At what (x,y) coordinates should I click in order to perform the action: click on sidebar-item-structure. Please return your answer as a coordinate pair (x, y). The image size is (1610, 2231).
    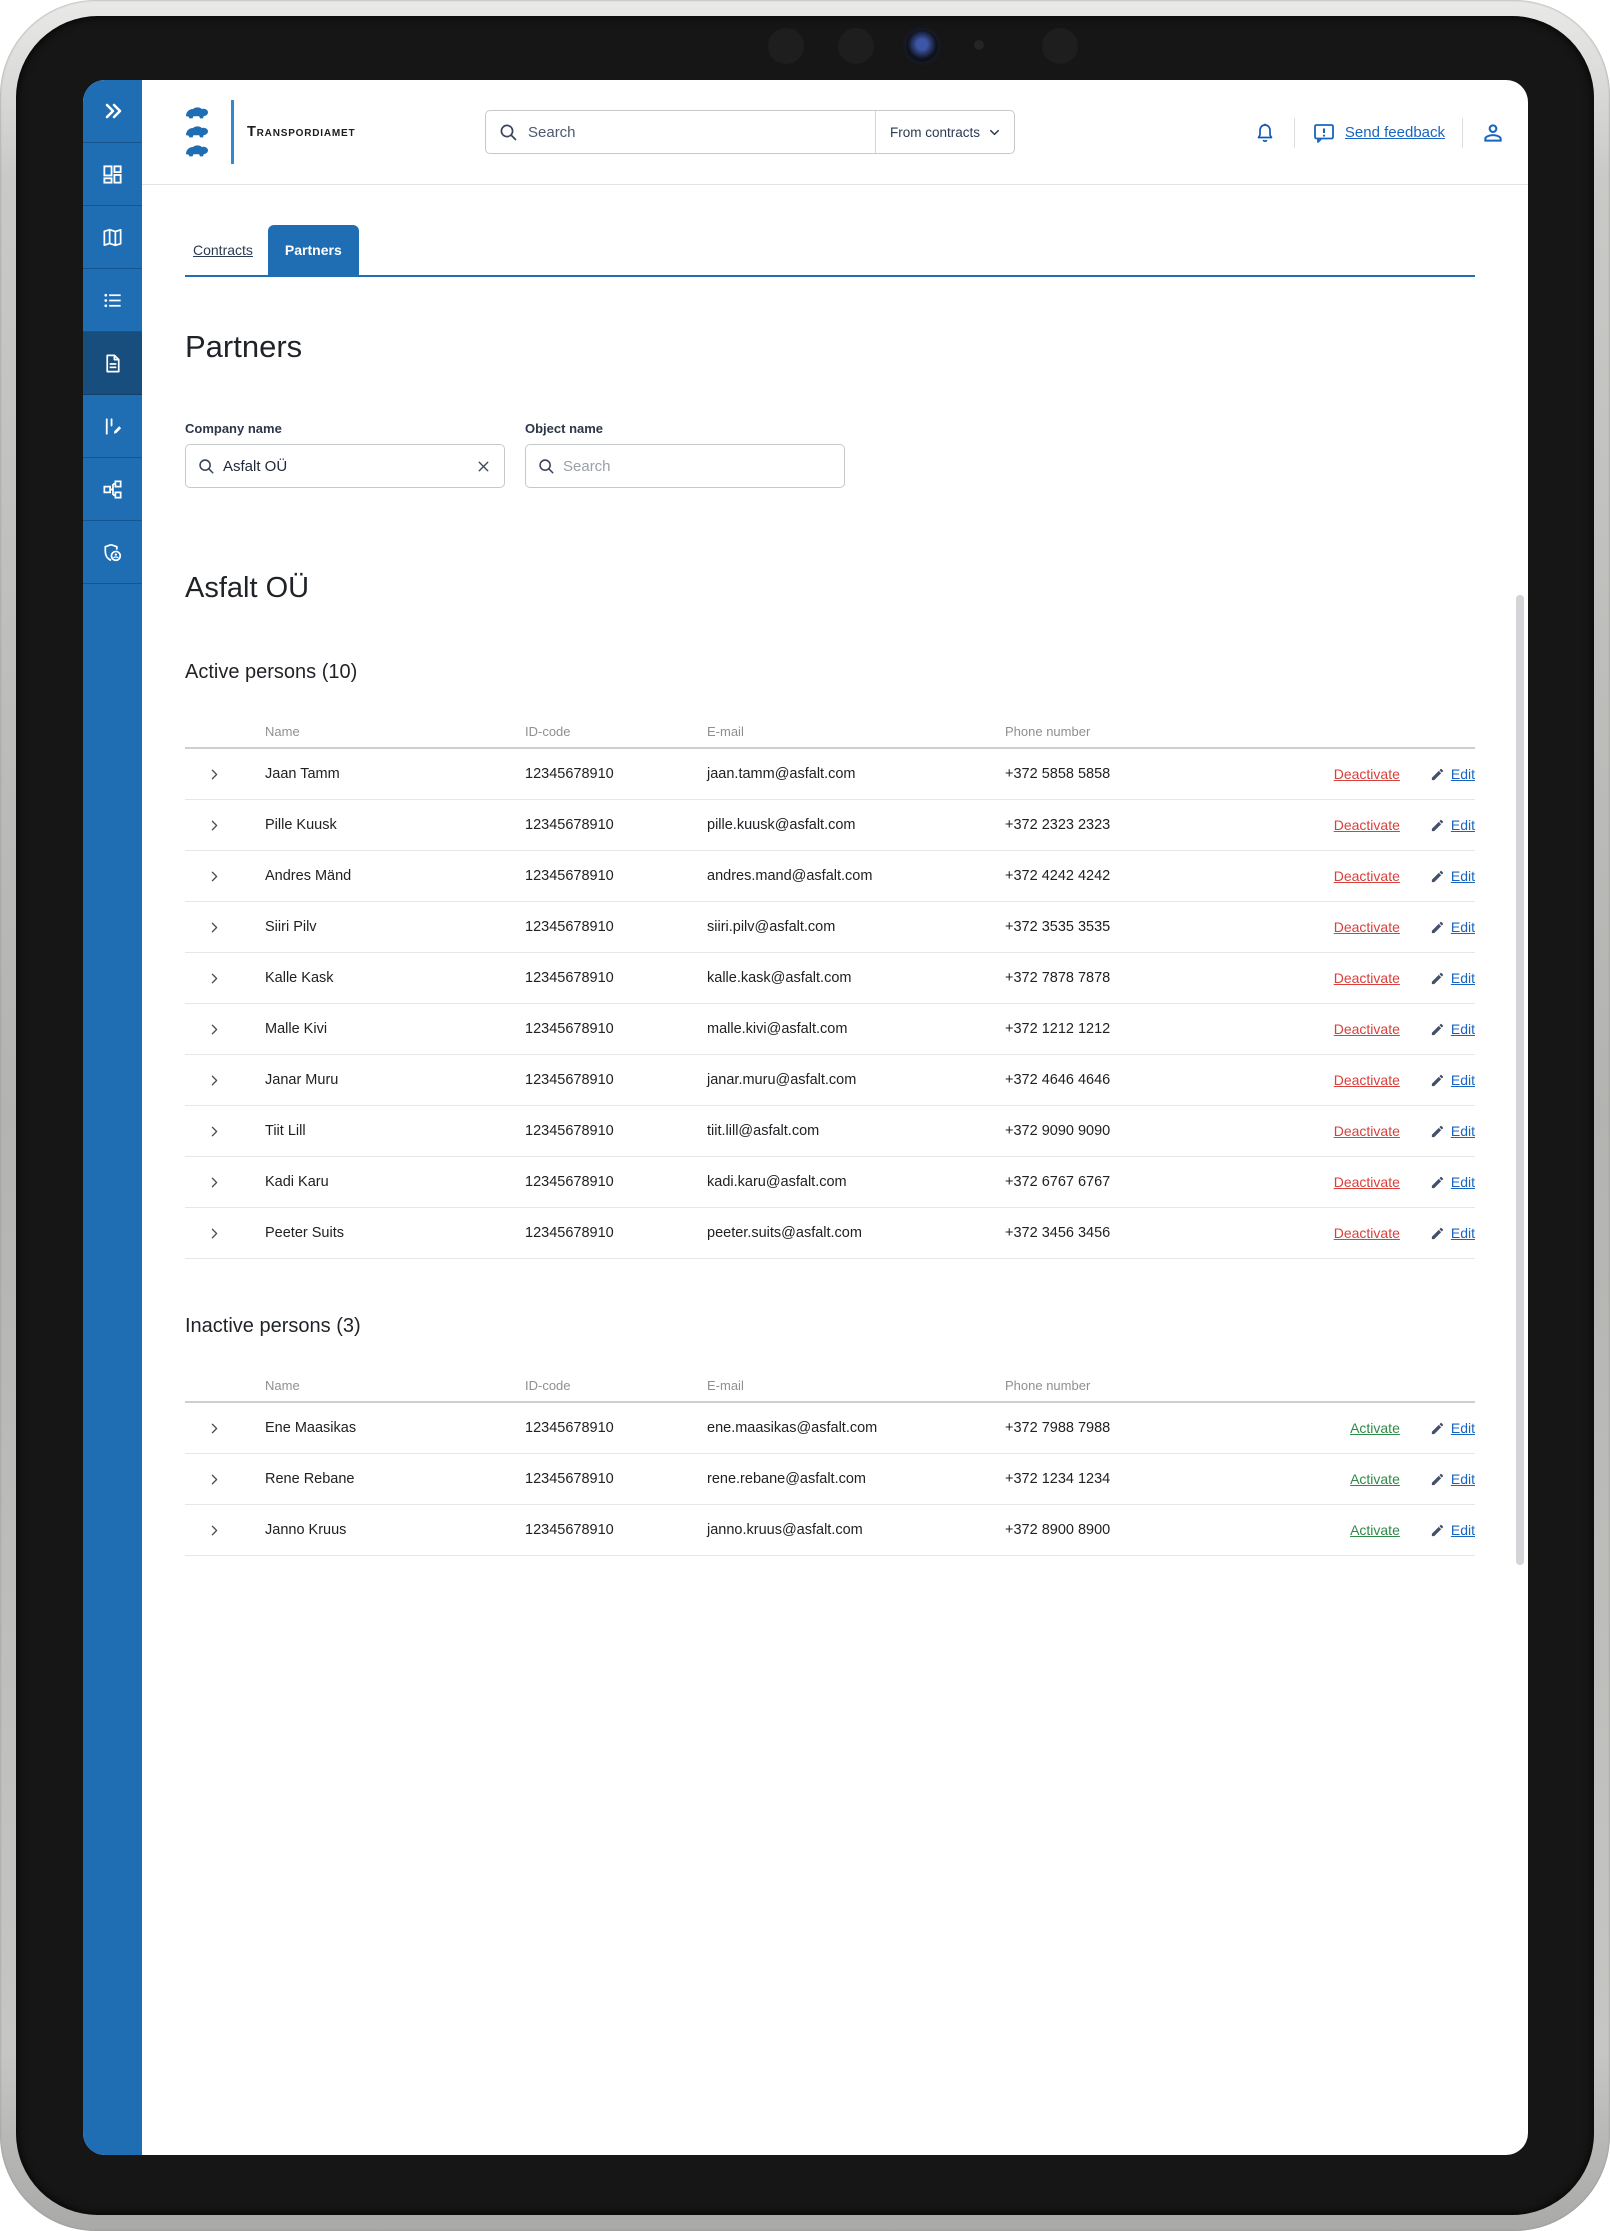
    Looking at the image, I should click on (112, 489).